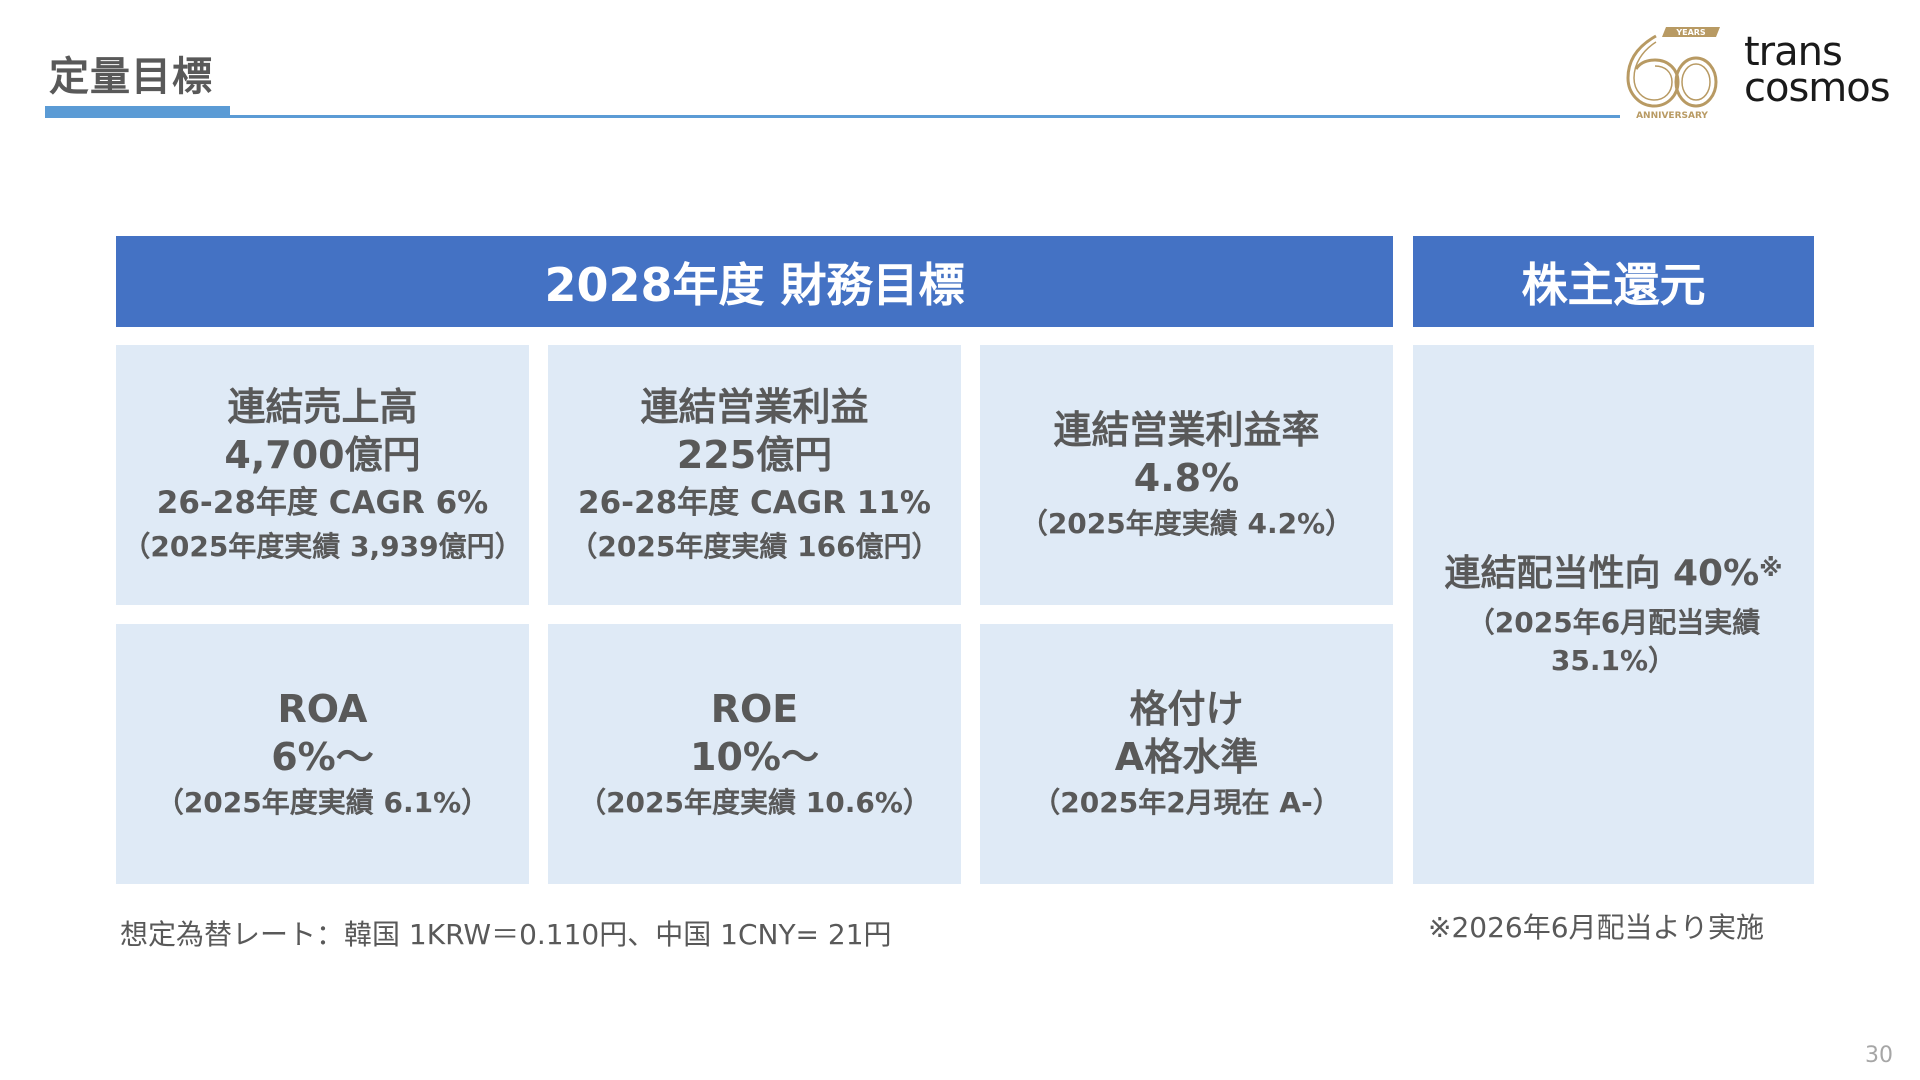 Image resolution: width=1920 pixels, height=1080 pixels. Describe the element at coordinates (322, 455) in the screenshot. I see `card-value: 4,700億円` at that location.